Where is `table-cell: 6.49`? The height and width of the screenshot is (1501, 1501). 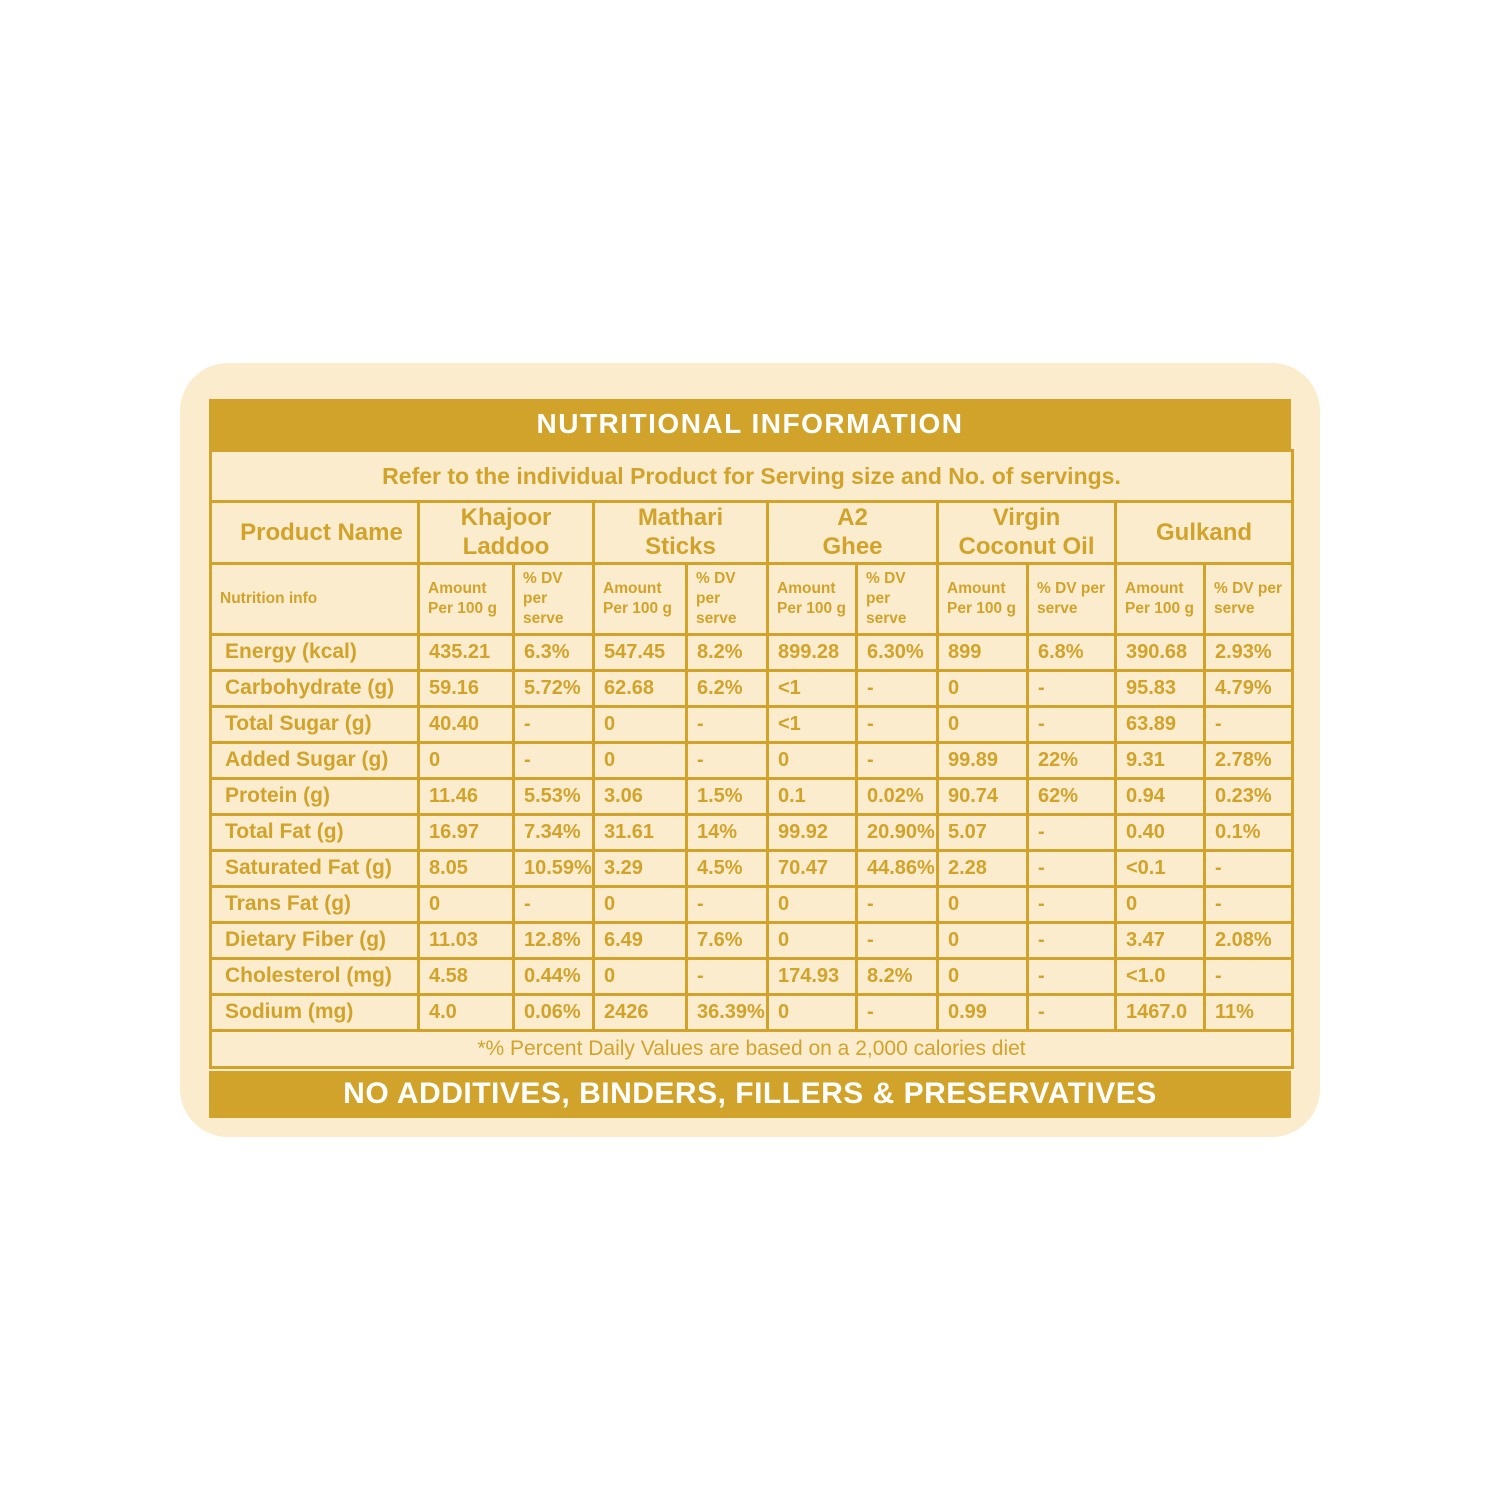
table-cell: 6.49 is located at coordinates (640, 940).